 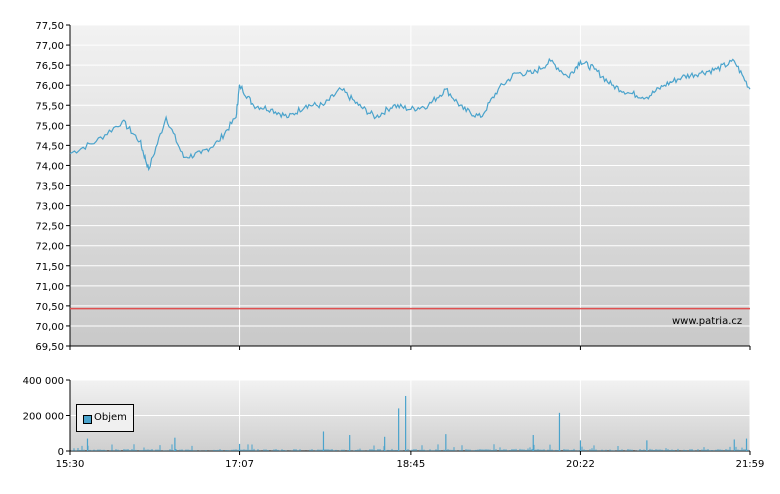 What do you see at coordinates (49, 146) in the screenshot?
I see `price-y-tick-label: 74,50` at bounding box center [49, 146].